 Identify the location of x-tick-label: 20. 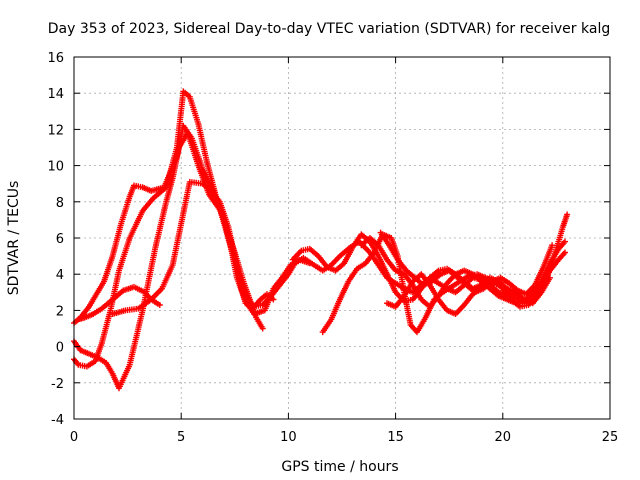
(503, 437).